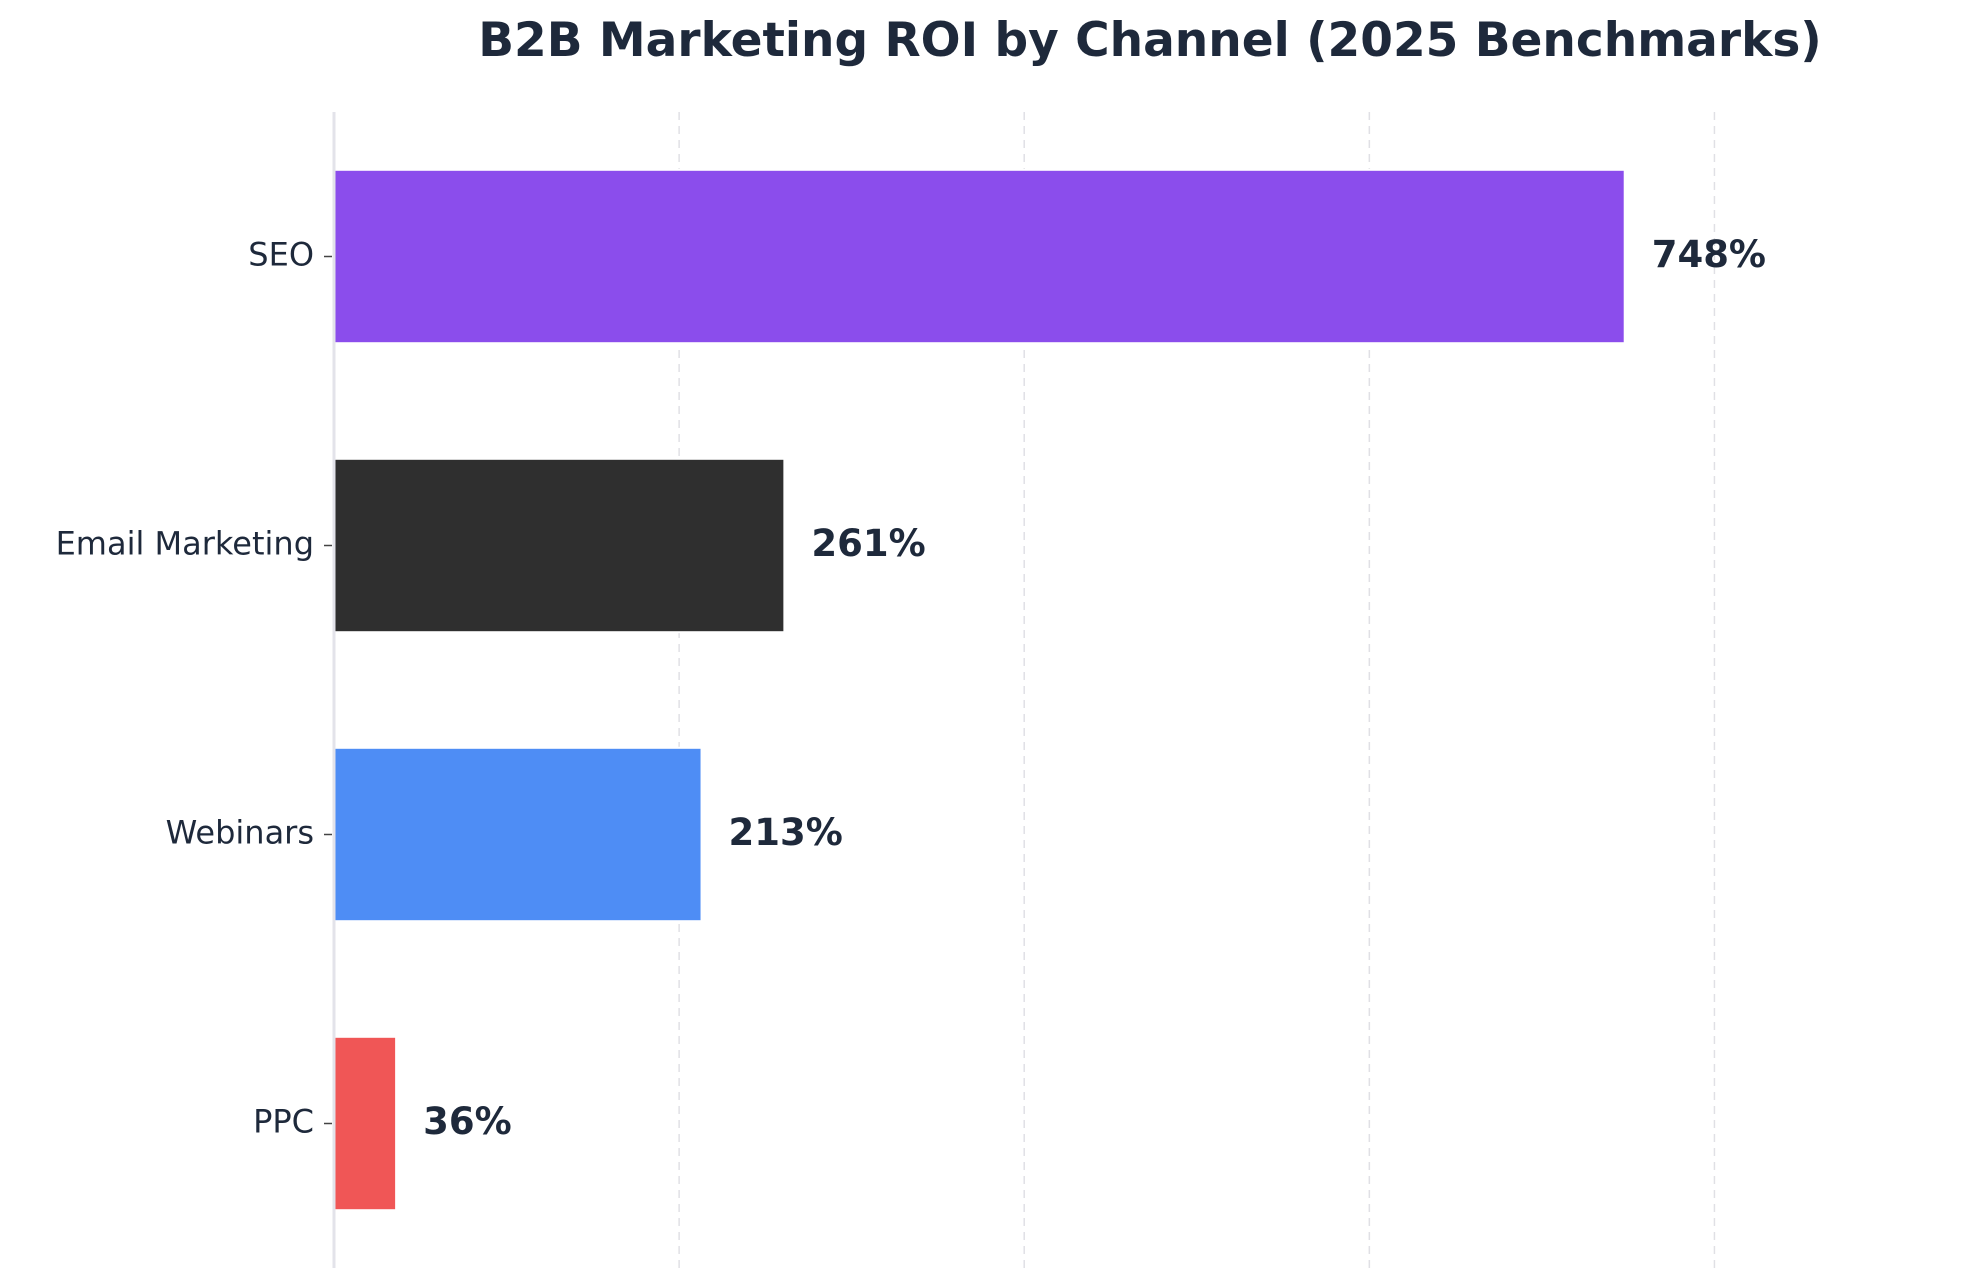 Image resolution: width=1979 pixels, height=1268 pixels. I want to click on category-label: SEO, so click(281, 255).